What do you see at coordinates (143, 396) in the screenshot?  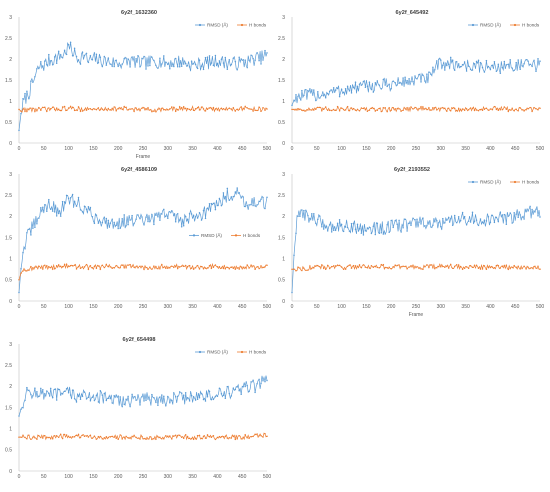 I see `rmsd-line` at bounding box center [143, 396].